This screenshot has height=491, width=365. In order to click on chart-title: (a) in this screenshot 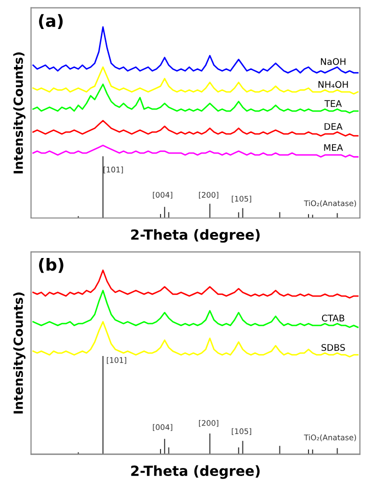, I will do `click(51, 22)`.